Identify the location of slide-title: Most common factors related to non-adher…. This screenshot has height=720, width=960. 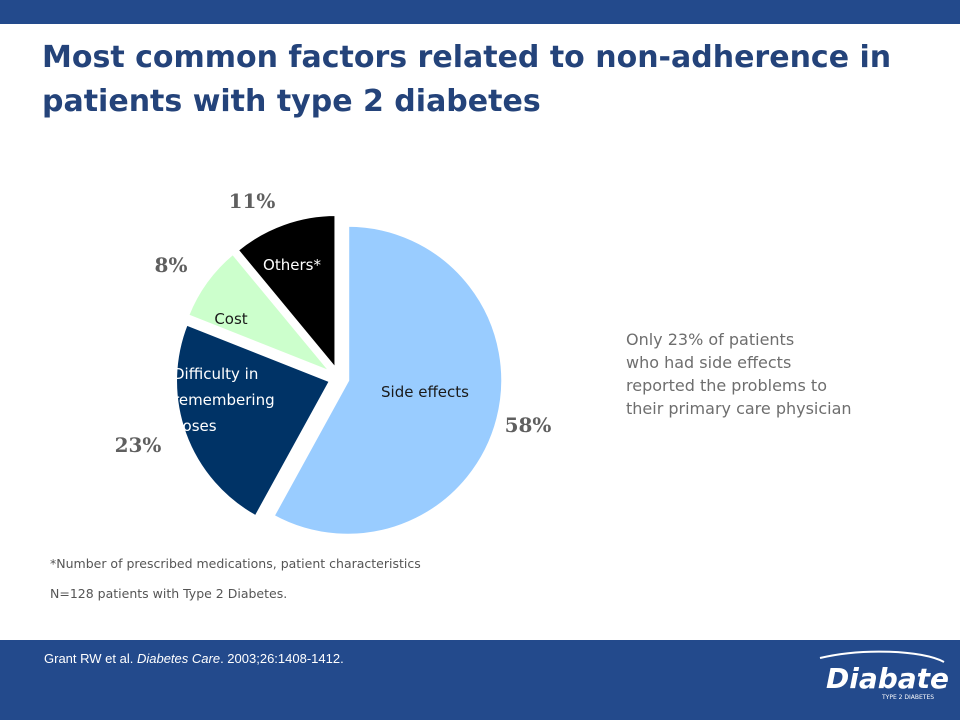
(467, 79).